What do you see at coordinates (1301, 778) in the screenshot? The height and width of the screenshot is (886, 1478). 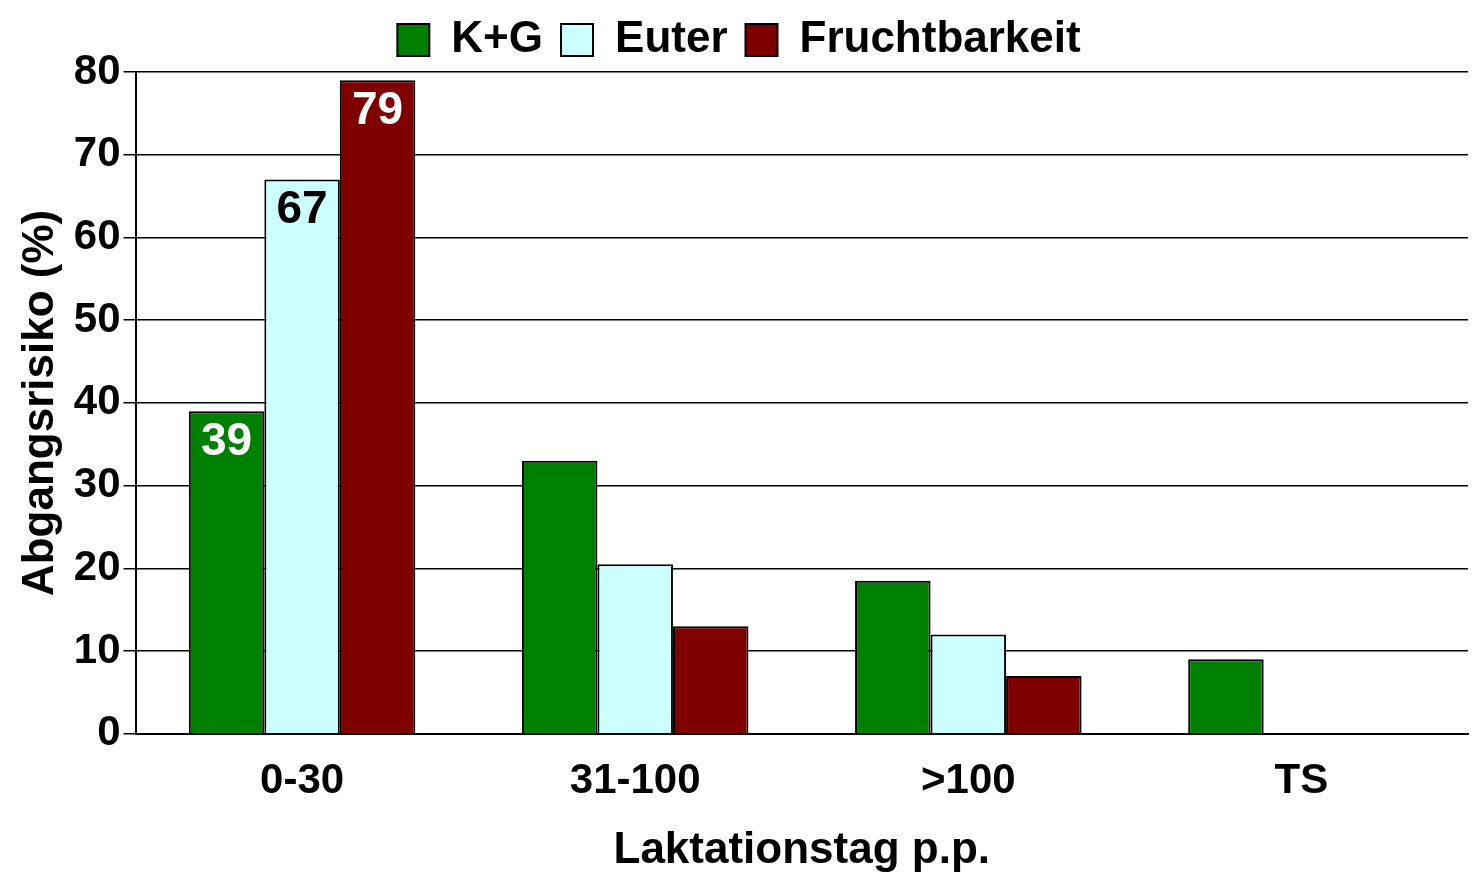 I see `x-tick-label: TS` at bounding box center [1301, 778].